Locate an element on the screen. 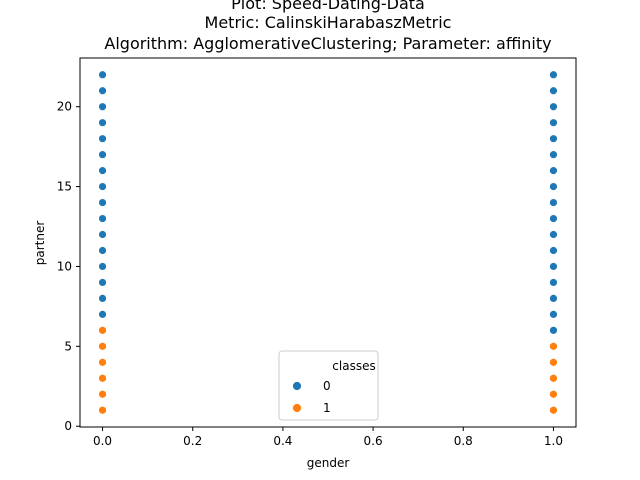 This screenshot has width=640, height=480. x-tick-label: 0.8 is located at coordinates (463, 441).